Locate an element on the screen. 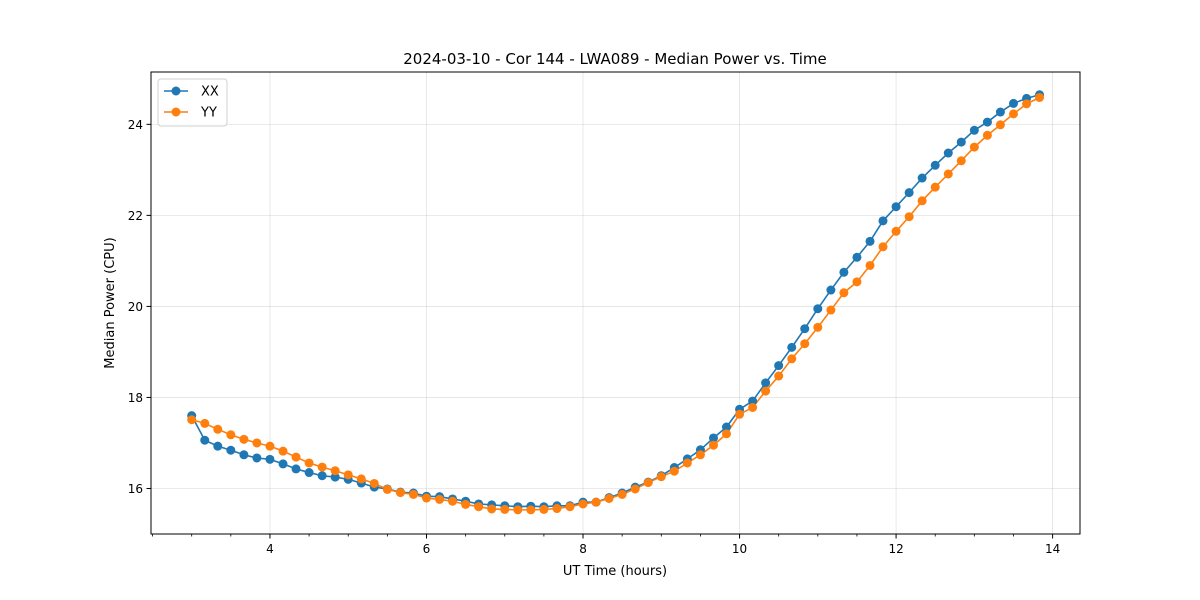 The image size is (1200, 600). legend-yy-label: YY is located at coordinates (208, 113).